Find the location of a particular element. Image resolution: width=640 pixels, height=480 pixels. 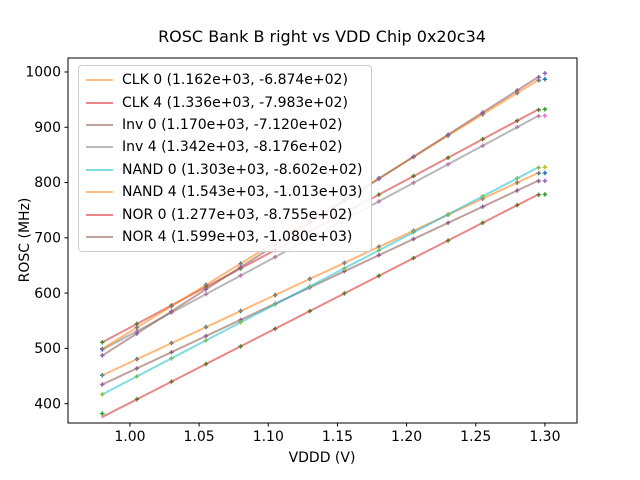

legend-entry-nand-4: NAND 4 (1.543e+03, -1.013e+03) is located at coordinates (224, 192).